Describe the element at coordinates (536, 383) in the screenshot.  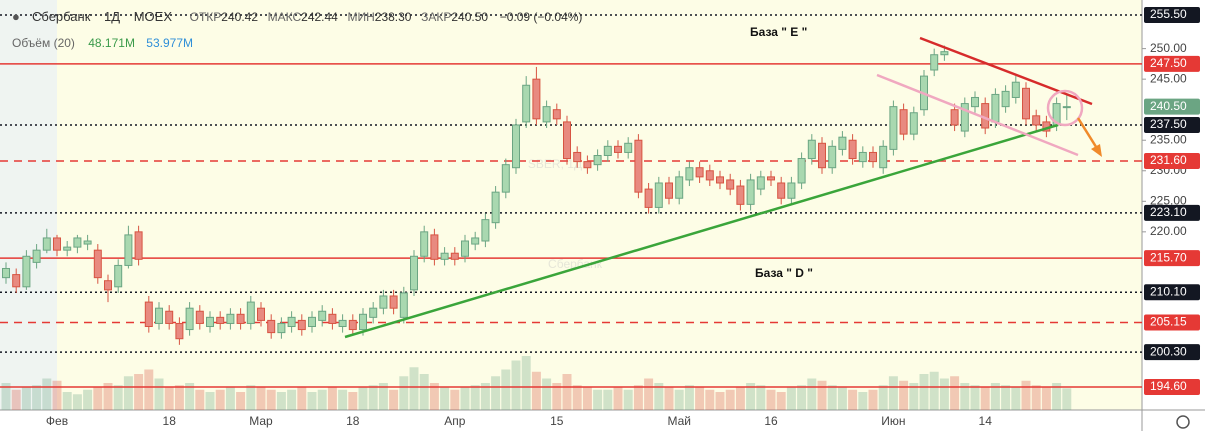
I see `volume-layer` at that location.